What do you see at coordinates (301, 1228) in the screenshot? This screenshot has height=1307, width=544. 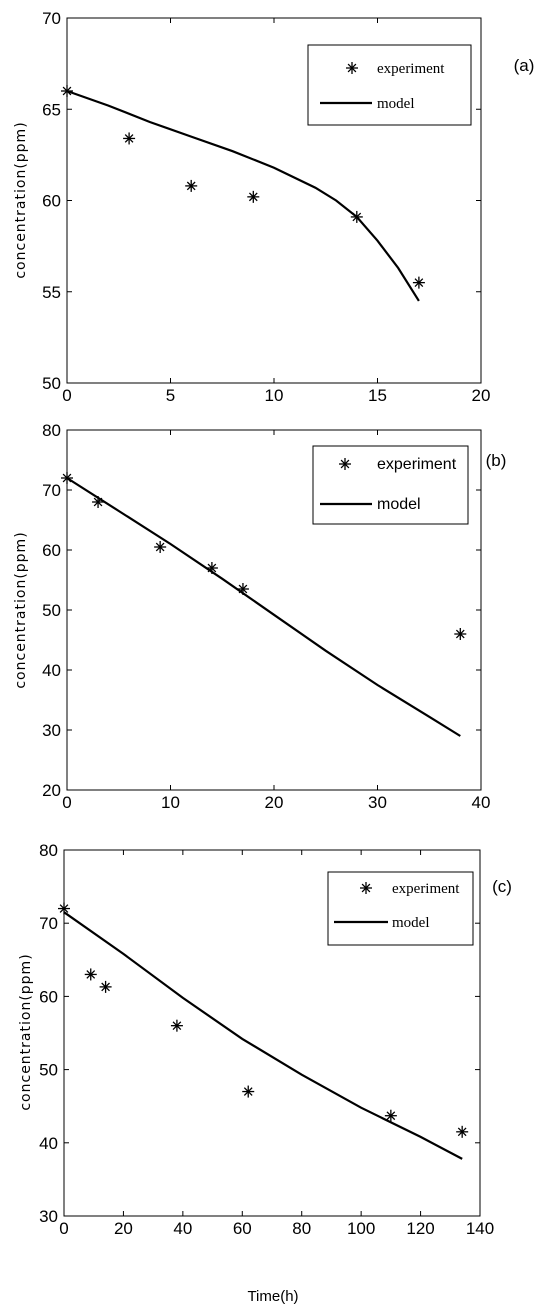 I see `x-tick-label: 80` at bounding box center [301, 1228].